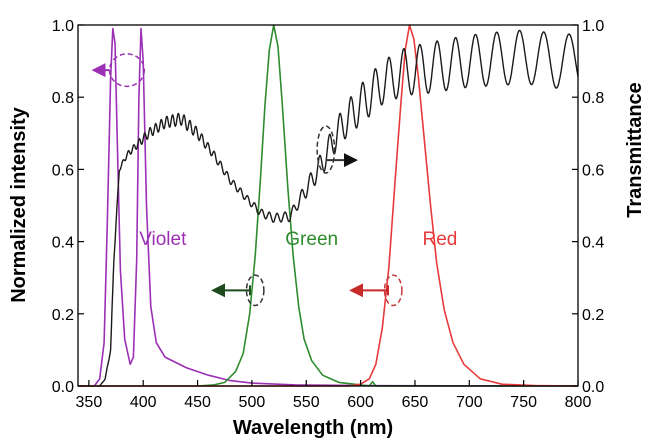 Image resolution: width=648 pixels, height=442 pixels. I want to click on y-tick-label: 0.6, so click(63, 170).